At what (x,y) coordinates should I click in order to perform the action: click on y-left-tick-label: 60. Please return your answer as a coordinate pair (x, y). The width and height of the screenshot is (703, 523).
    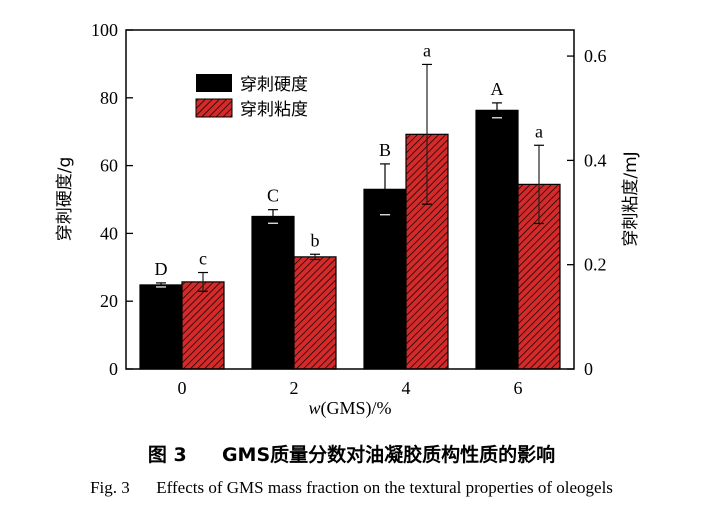
    Looking at the image, I should click on (109, 166).